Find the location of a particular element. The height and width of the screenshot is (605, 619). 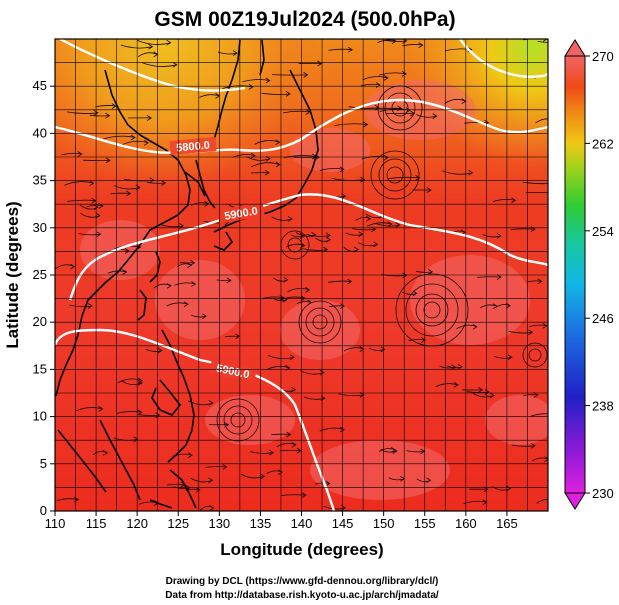

y-tick-label: 5 is located at coordinates (43, 463).